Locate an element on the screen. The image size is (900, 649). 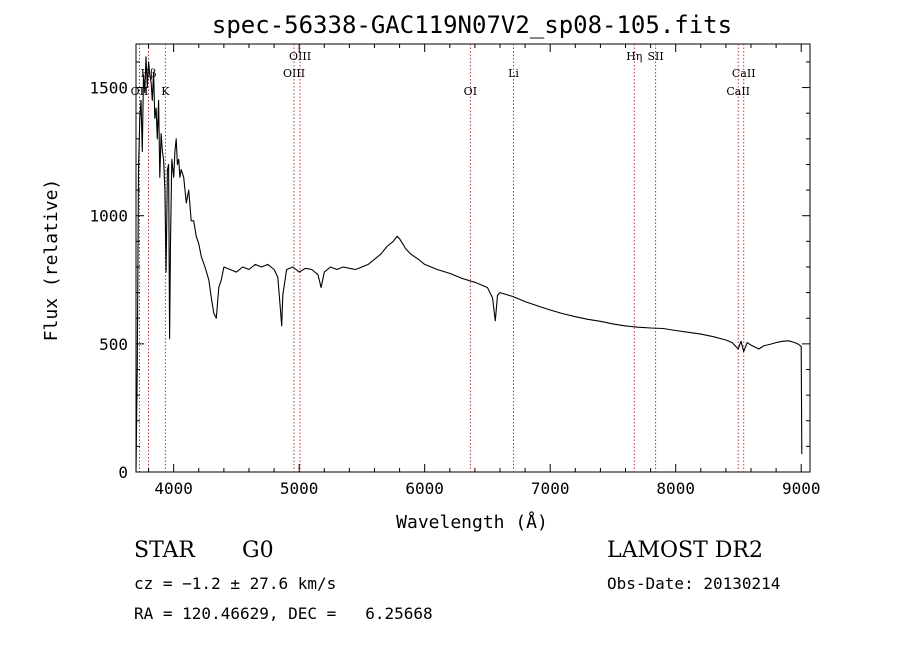
line-label-5: OI is located at coordinates (470, 91).